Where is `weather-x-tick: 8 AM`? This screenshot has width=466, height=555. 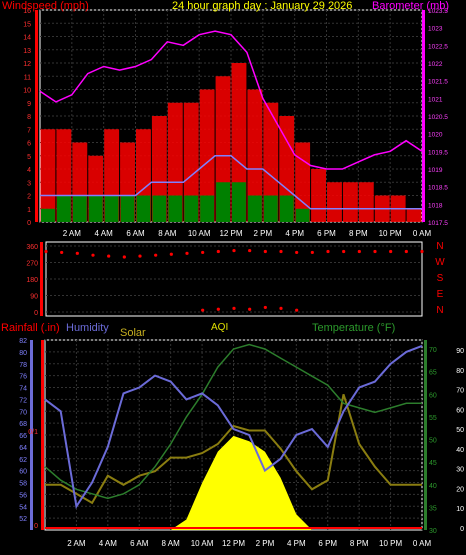
weather-x-tick: 8 AM is located at coordinates (171, 543).